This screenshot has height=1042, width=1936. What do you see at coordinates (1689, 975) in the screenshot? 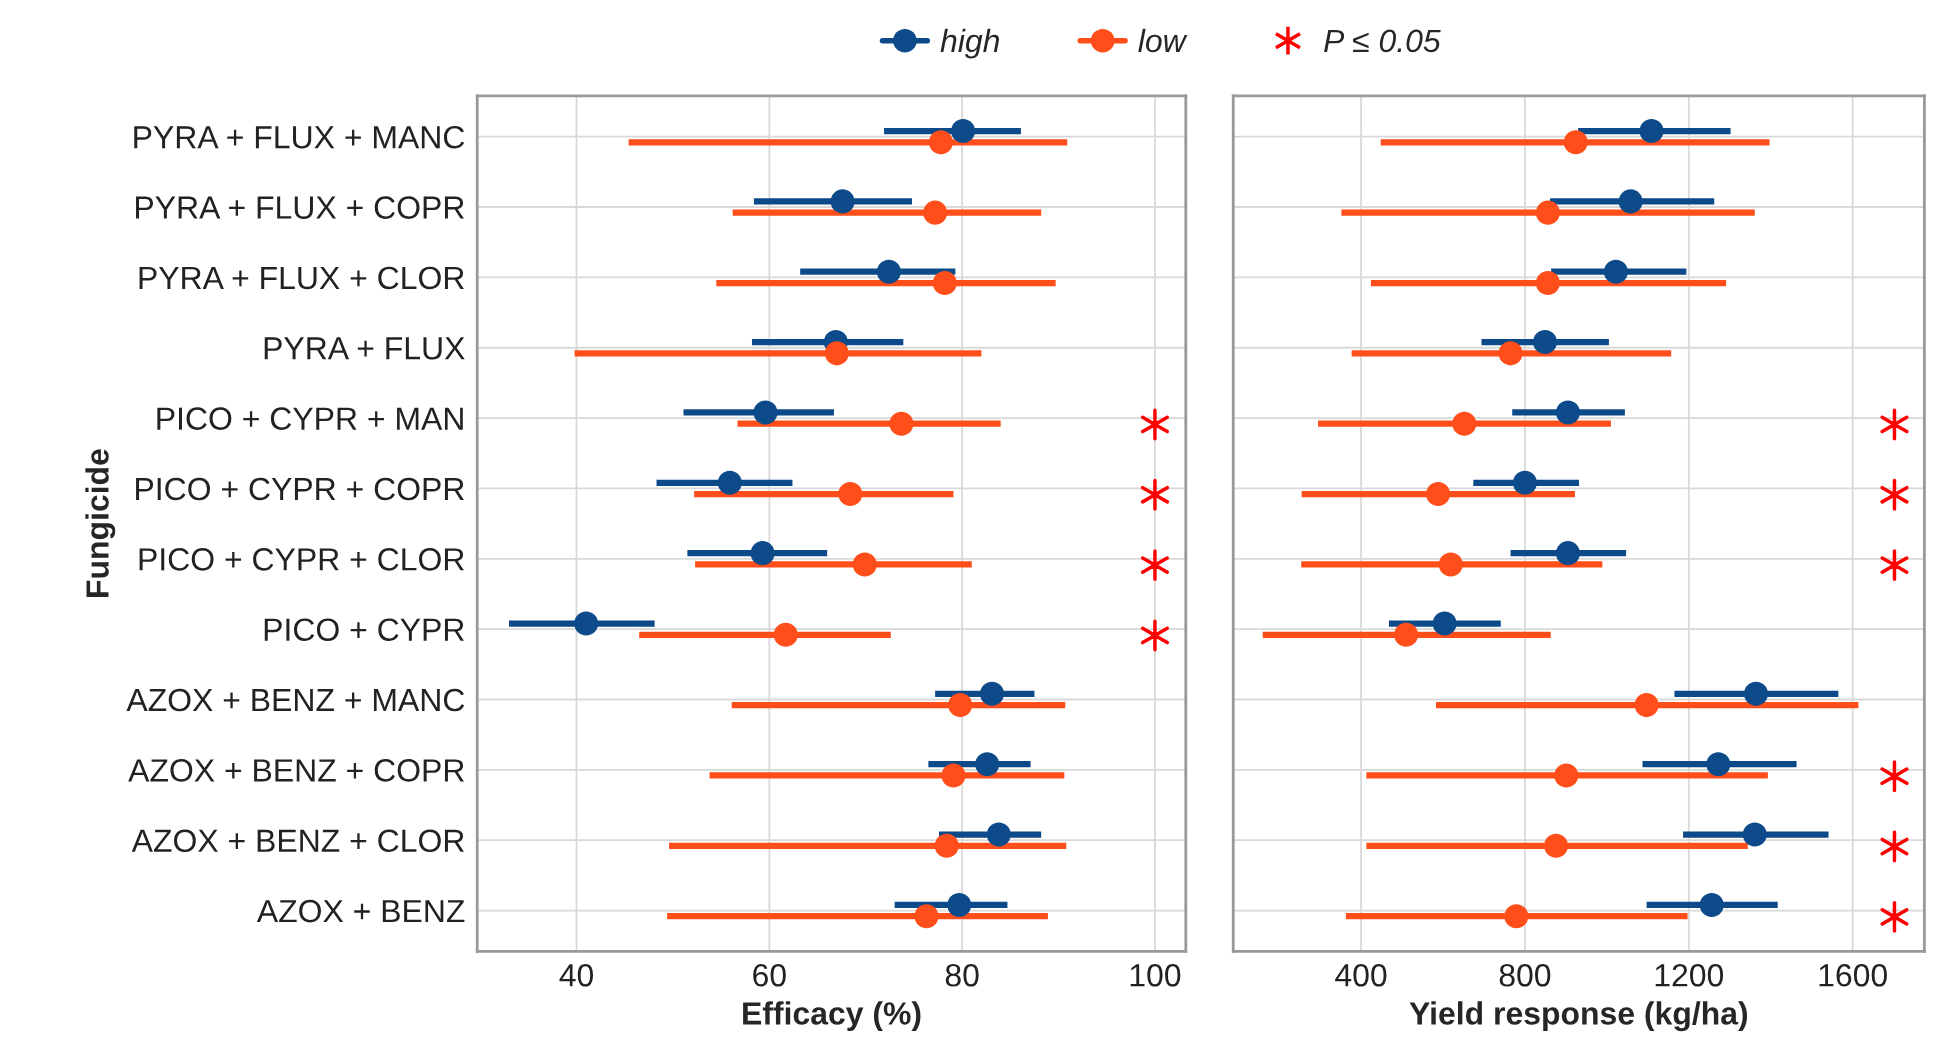
I see `x-tick-label: 1200` at bounding box center [1689, 975].